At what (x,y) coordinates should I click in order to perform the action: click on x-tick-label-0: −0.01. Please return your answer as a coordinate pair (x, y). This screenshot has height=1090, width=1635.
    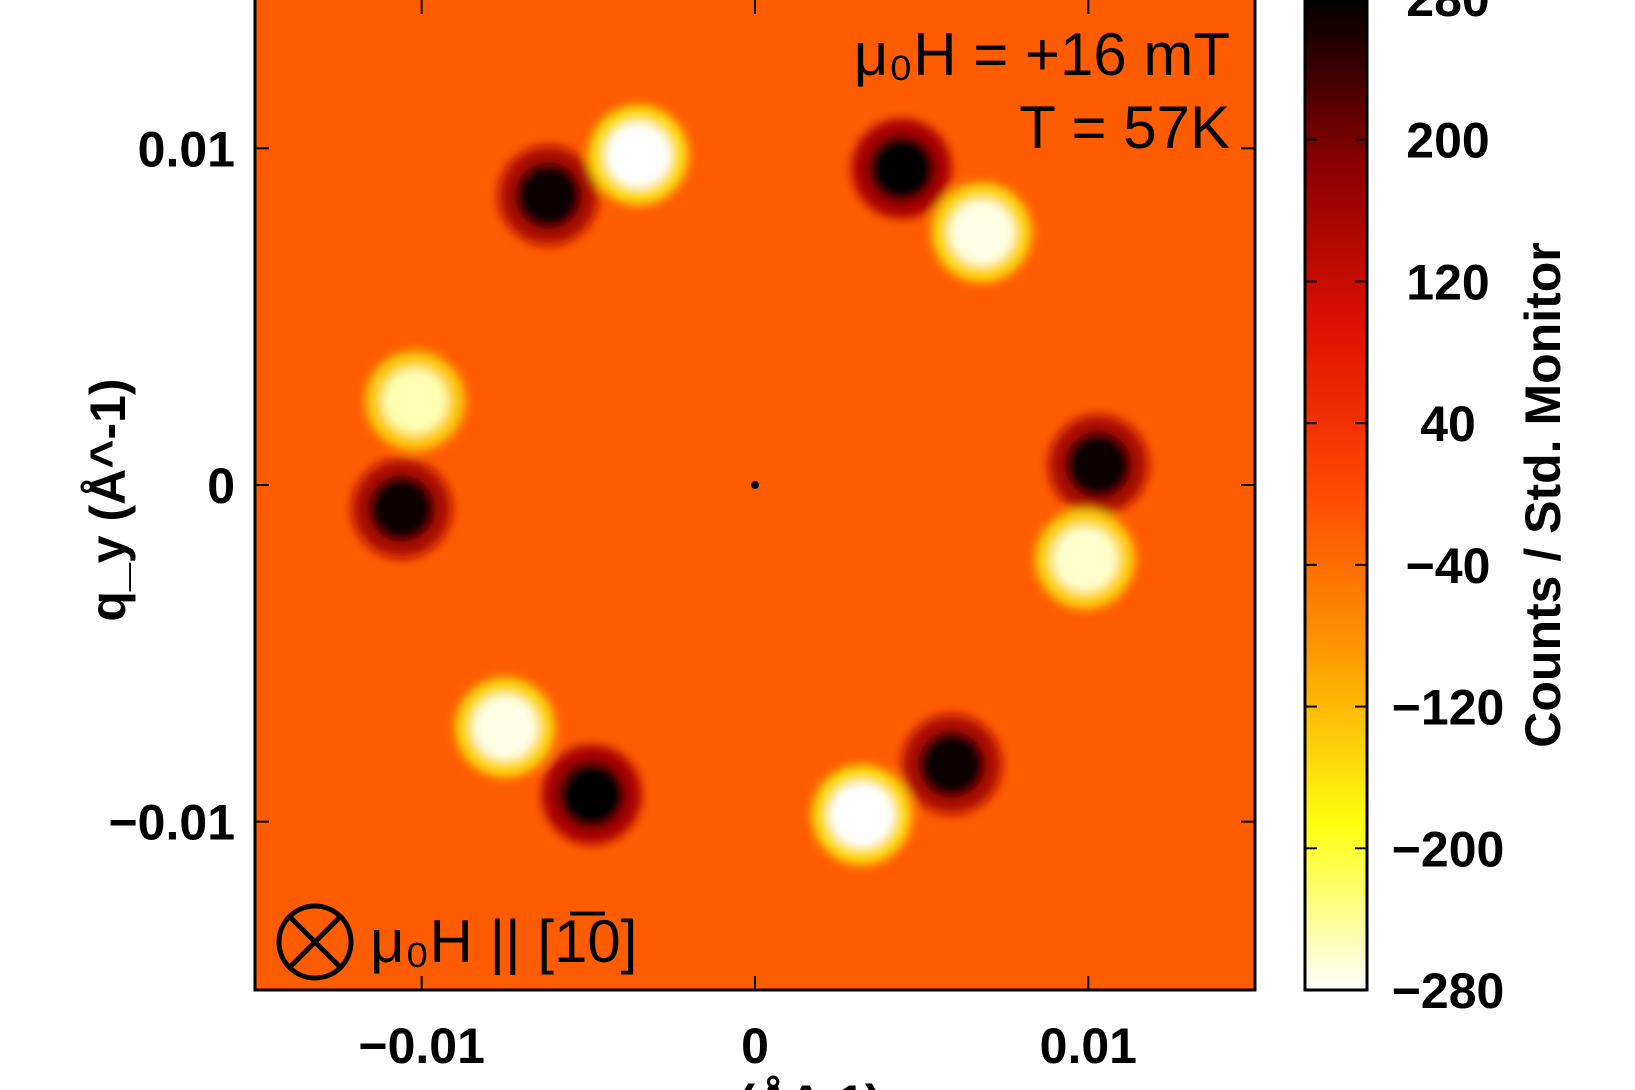
    Looking at the image, I should click on (421, 1046).